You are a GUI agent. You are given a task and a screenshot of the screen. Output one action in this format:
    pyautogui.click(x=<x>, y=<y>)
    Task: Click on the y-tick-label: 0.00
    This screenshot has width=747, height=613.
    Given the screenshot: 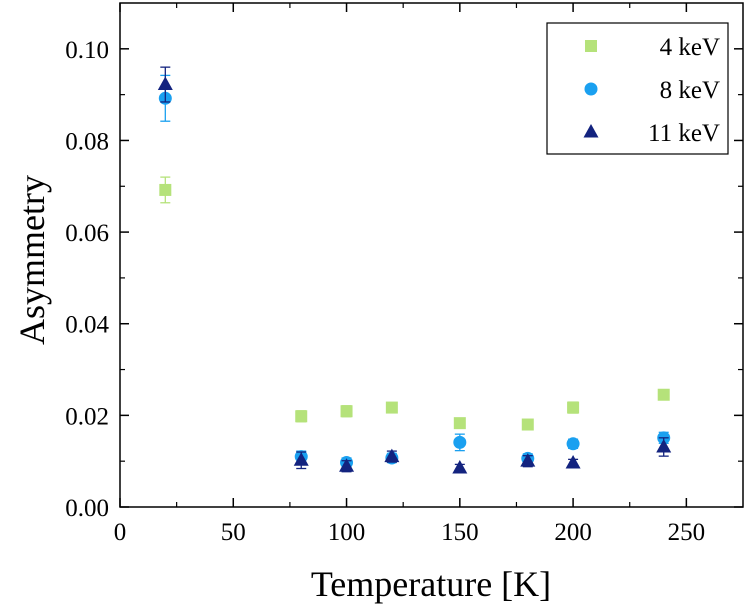 What is the action you would take?
    pyautogui.click(x=87, y=508)
    